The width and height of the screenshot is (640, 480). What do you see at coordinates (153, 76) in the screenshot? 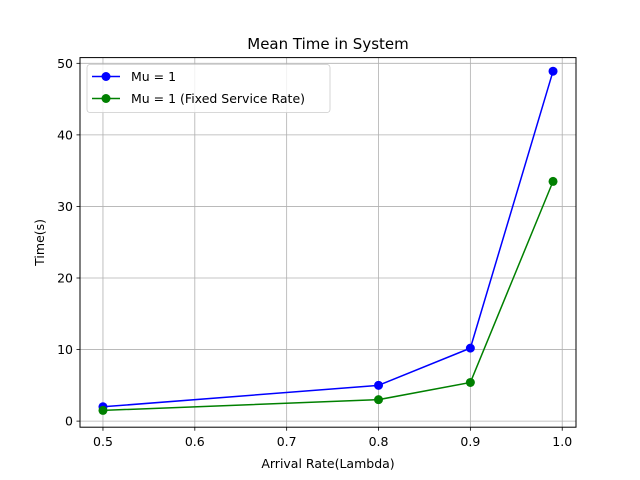
I see `legend-label: Mu = 1` at bounding box center [153, 76].